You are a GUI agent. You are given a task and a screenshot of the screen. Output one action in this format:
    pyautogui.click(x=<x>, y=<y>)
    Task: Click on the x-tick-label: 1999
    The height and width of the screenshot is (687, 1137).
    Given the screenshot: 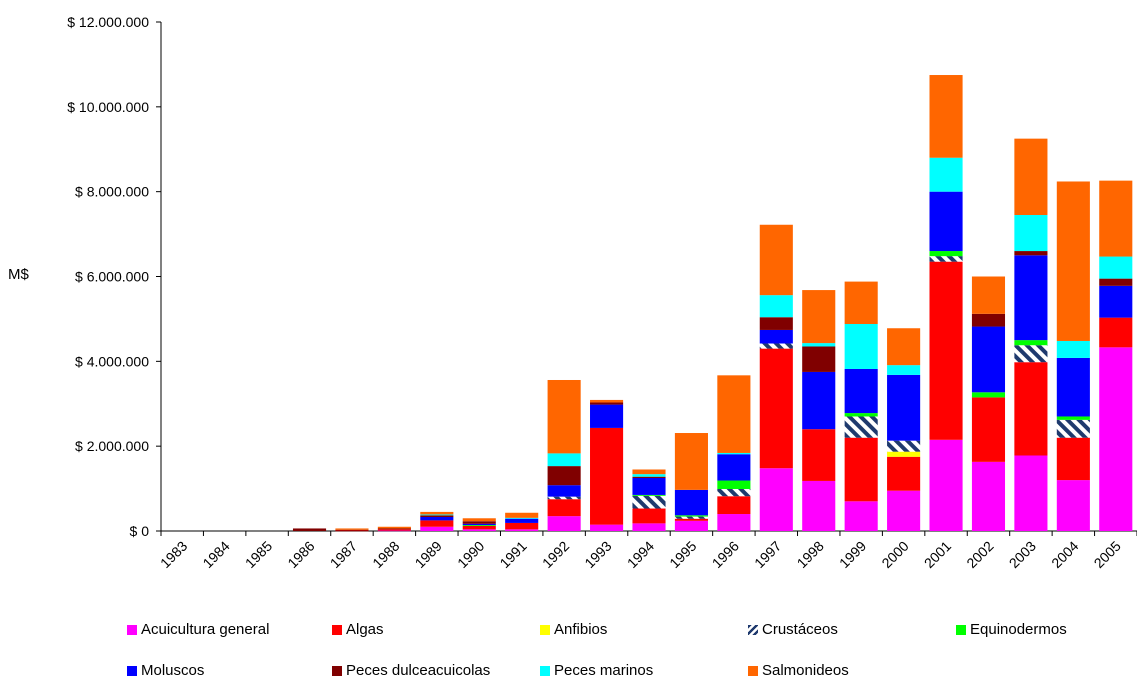 What is the action you would take?
    pyautogui.click(x=852, y=554)
    